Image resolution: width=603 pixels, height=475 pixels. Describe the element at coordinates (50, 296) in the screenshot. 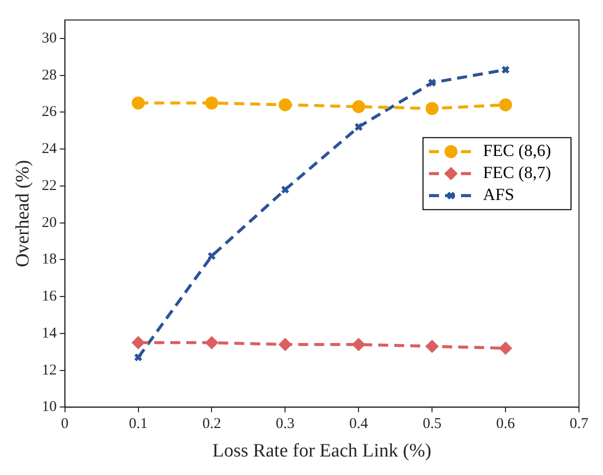

I see `y-tick-label: 16` at that location.